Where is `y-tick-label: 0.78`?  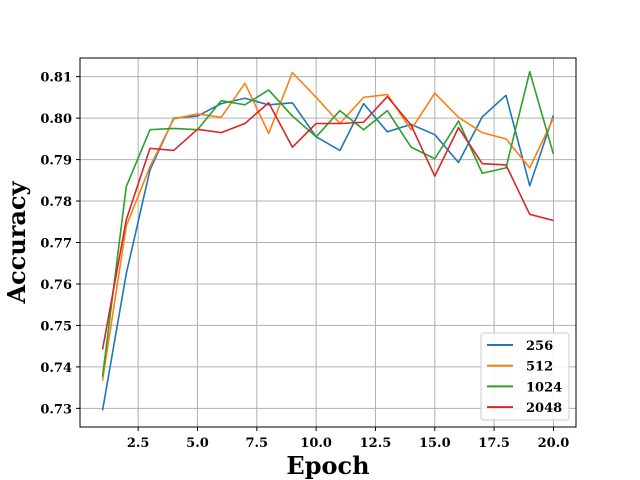 y-tick-label: 0.78 is located at coordinates (56, 202).